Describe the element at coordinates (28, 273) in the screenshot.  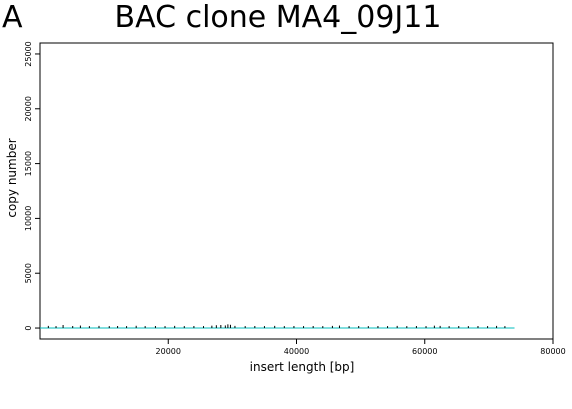
I see `y-tick-label-1: 5000` at that location.